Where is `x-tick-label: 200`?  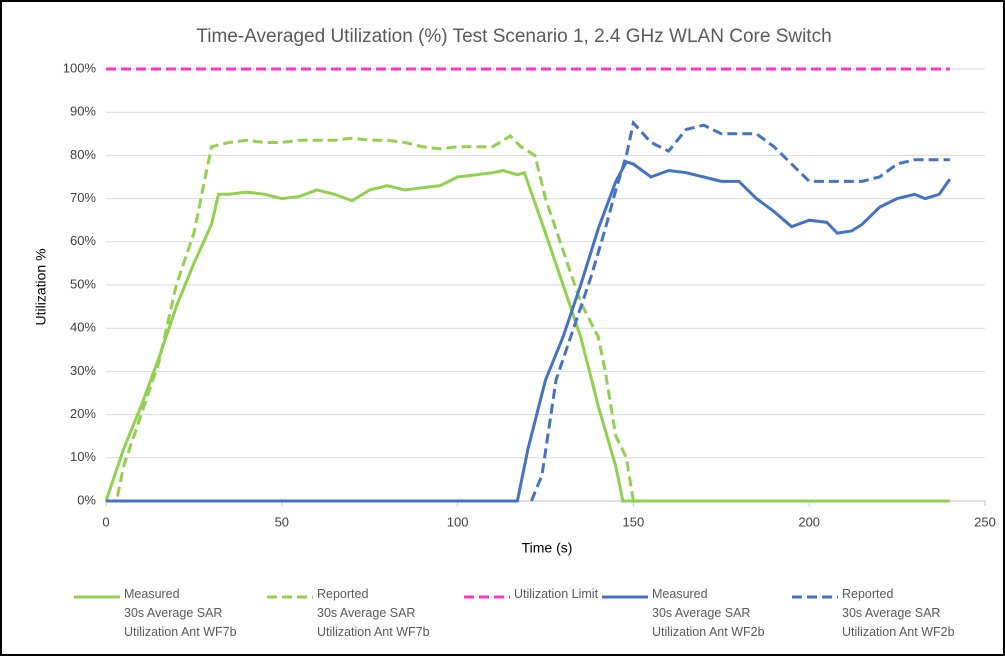 x-tick-label: 200 is located at coordinates (809, 521).